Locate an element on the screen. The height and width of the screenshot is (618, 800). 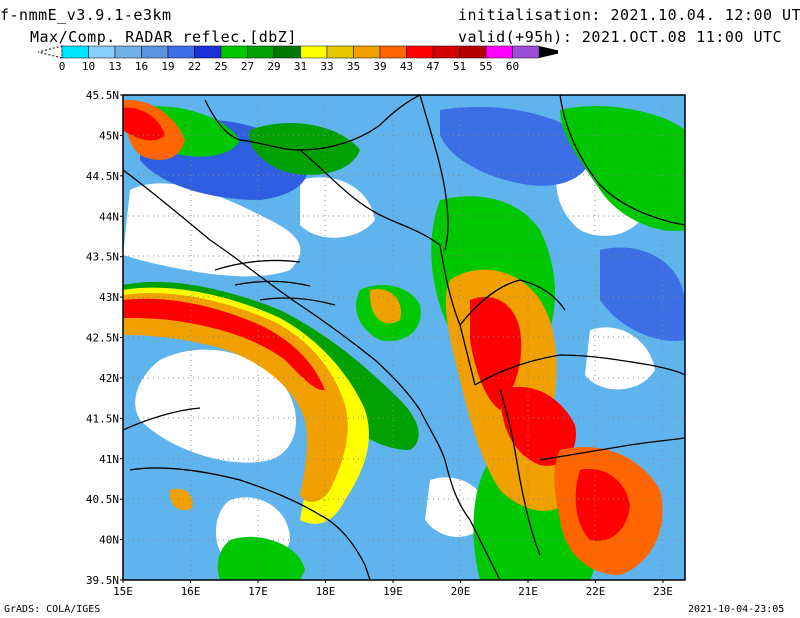
latitude-label: 42.5N is located at coordinates (102, 338).